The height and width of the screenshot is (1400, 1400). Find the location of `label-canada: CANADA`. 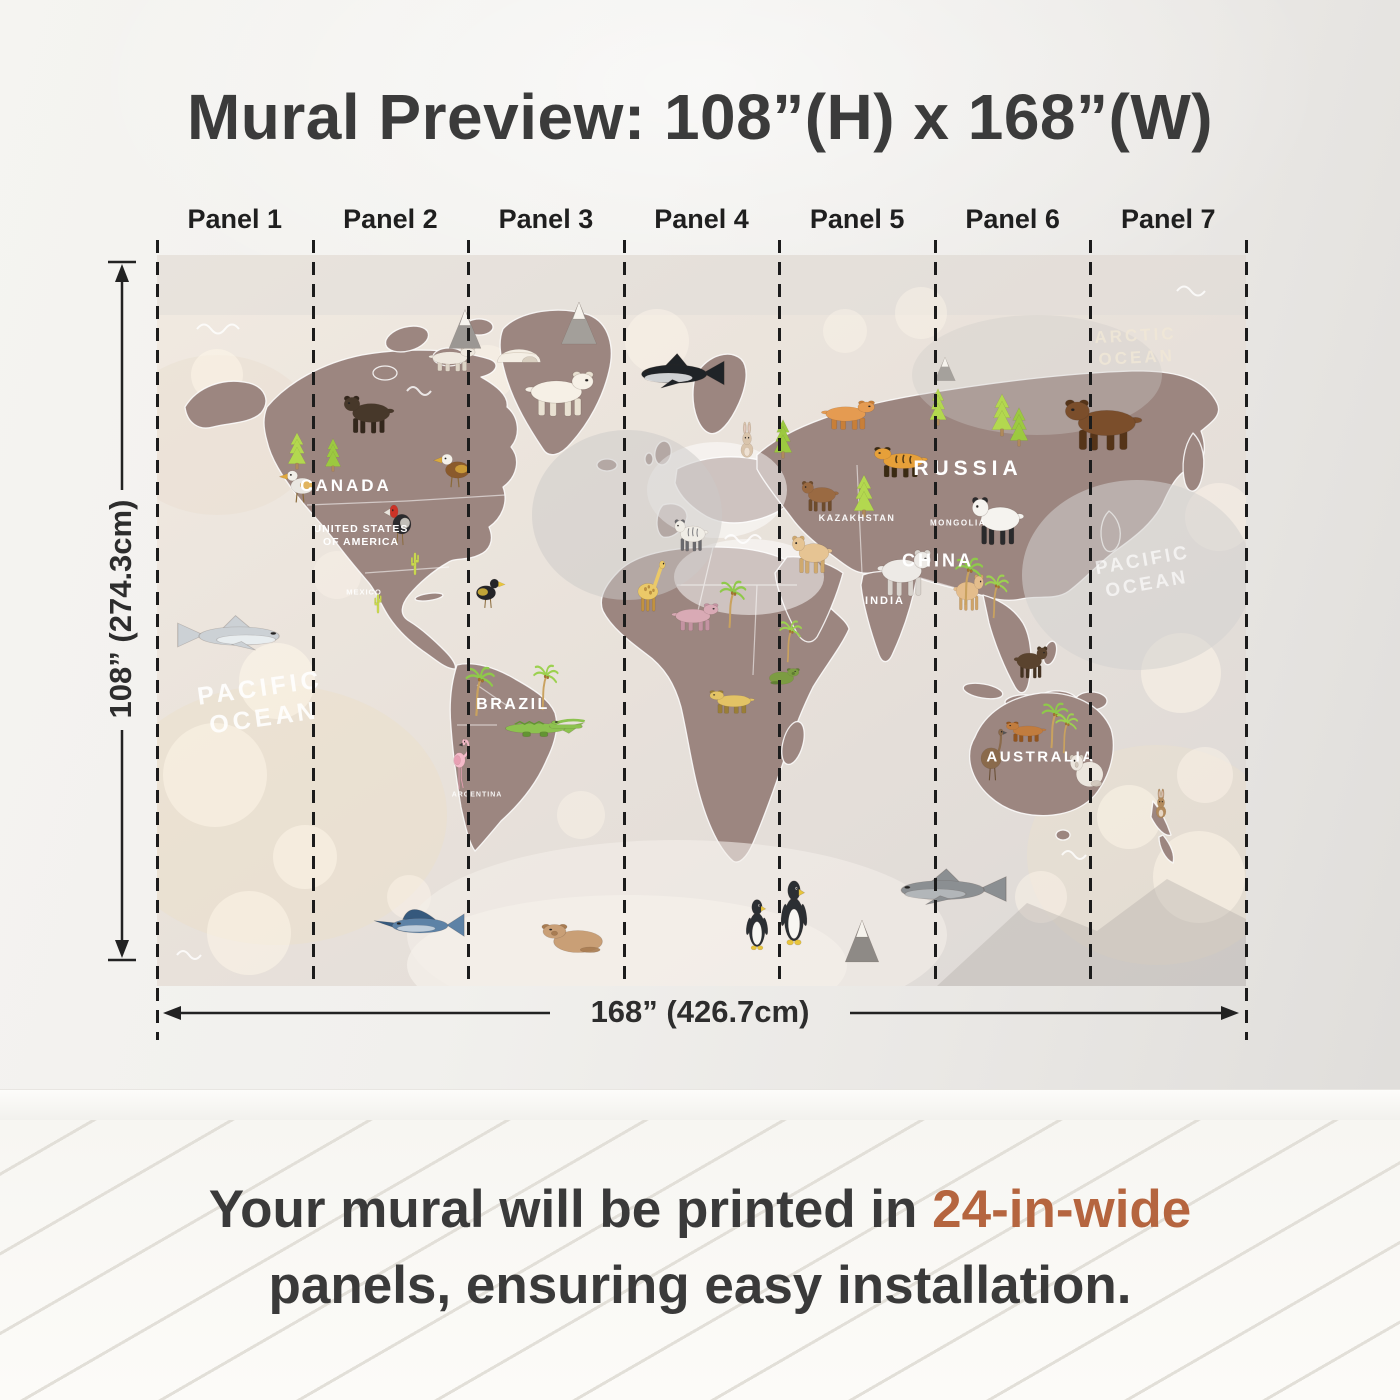

label-canada: CANADA is located at coordinates (346, 485).